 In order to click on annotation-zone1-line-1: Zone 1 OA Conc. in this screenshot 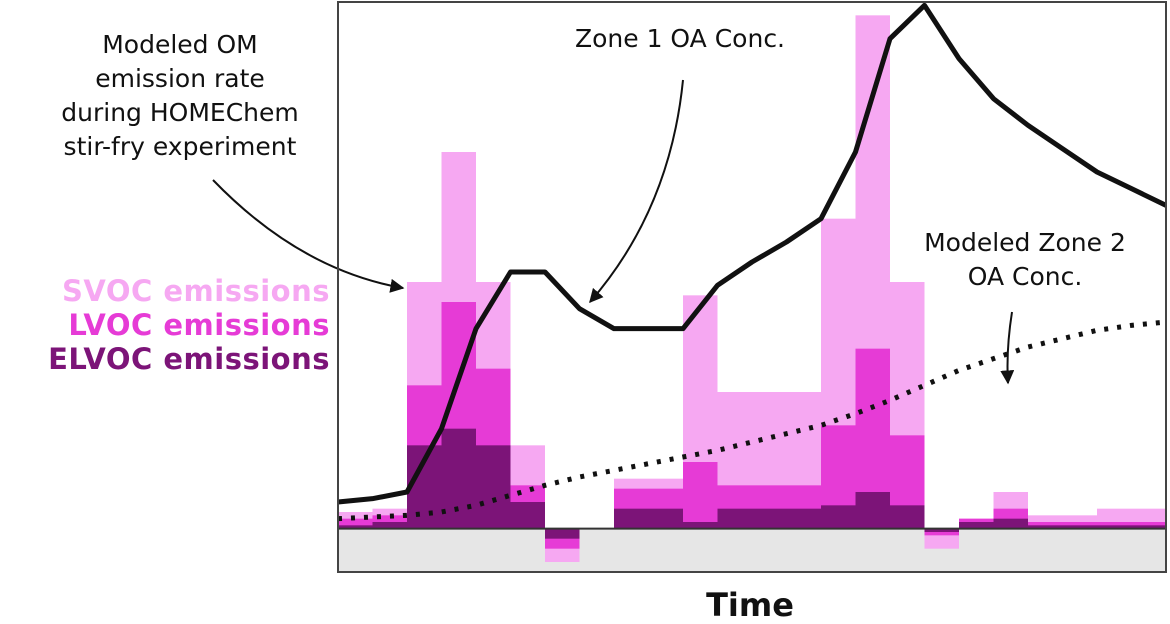, I will do `click(680, 38)`.